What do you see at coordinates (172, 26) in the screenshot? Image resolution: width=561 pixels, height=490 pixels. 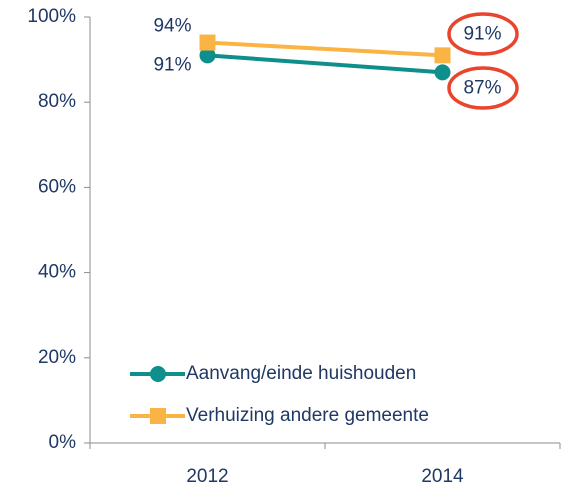 I see `data-label: 94%` at bounding box center [172, 26].